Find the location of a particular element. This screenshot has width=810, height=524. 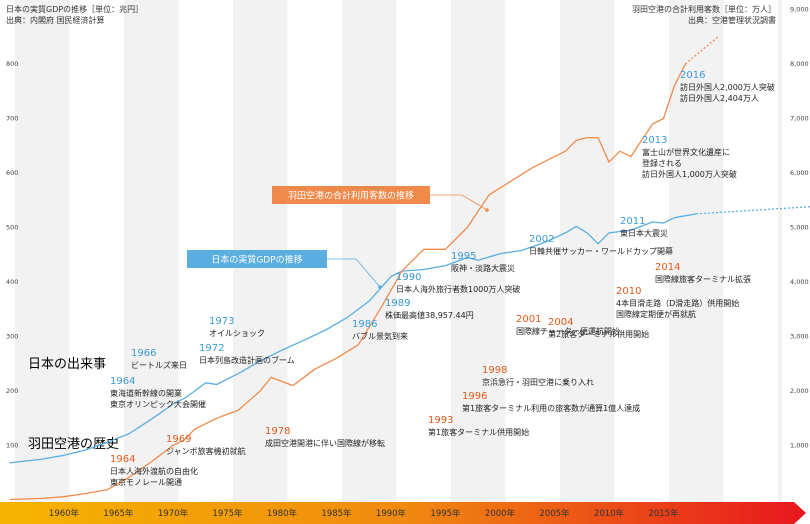

haneda-event-year: 1969 is located at coordinates (178, 439).